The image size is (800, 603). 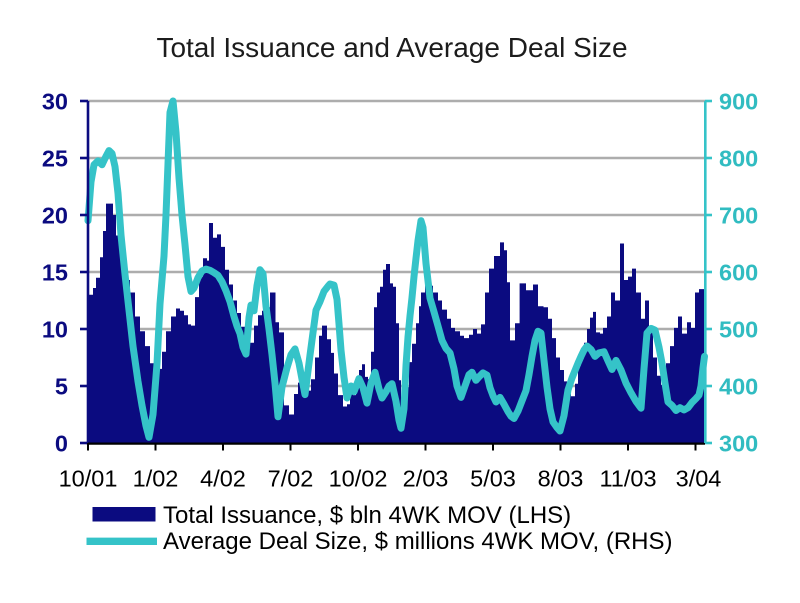 I want to click on svg-text: 2/03, so click(x=426, y=479).